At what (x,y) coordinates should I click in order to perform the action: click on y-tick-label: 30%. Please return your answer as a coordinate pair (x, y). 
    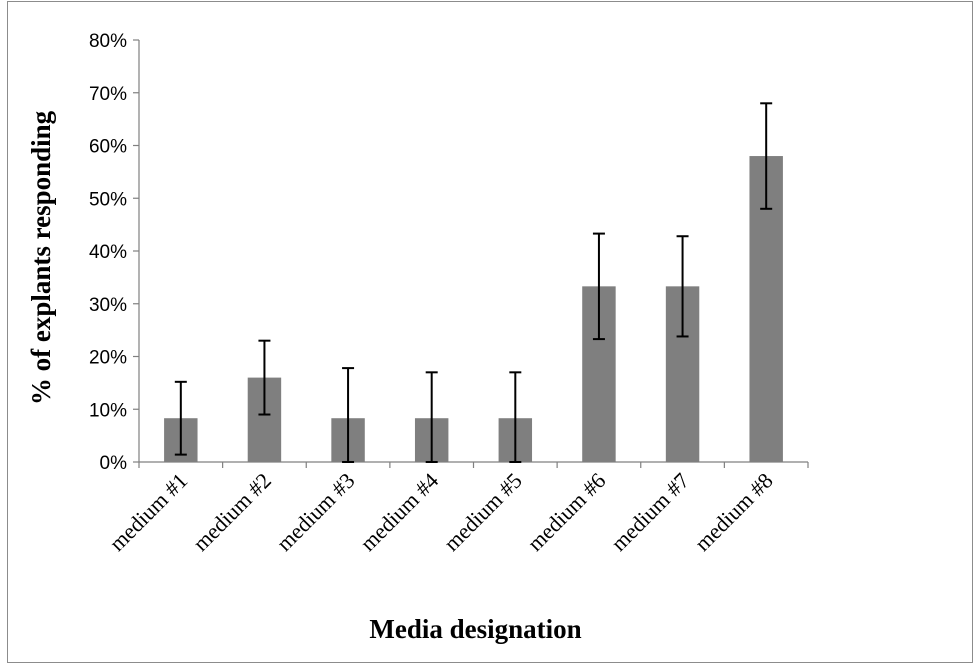
    Looking at the image, I should click on (108, 305).